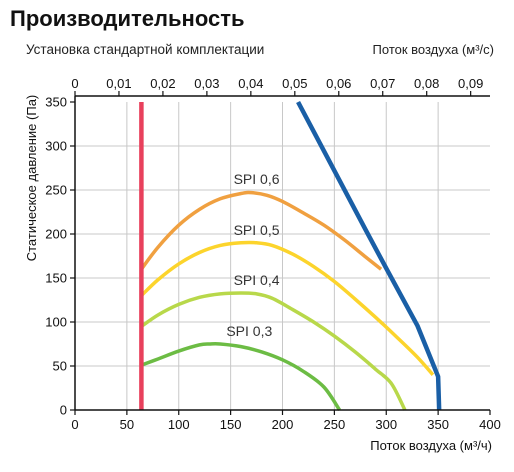 Image resolution: width=514 pixels, height=472 pixels. Describe the element at coordinates (490, 424) in the screenshot. I see `x-tick-label: 400` at that location.